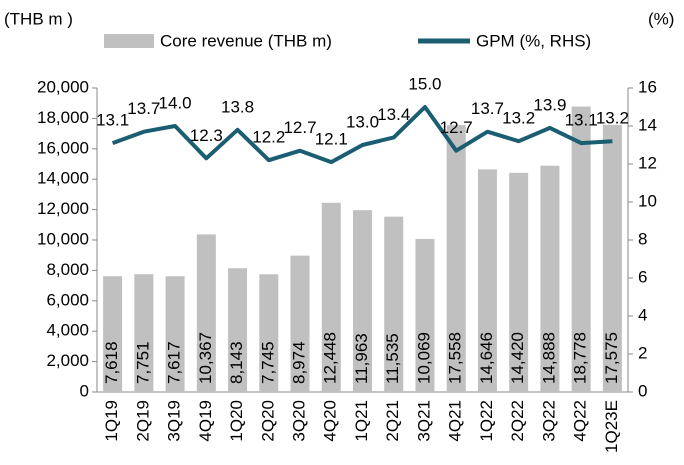 The image size is (684, 465). What do you see at coordinates (642, 390) in the screenshot?
I see `y2-tick-label: 0` at bounding box center [642, 390].